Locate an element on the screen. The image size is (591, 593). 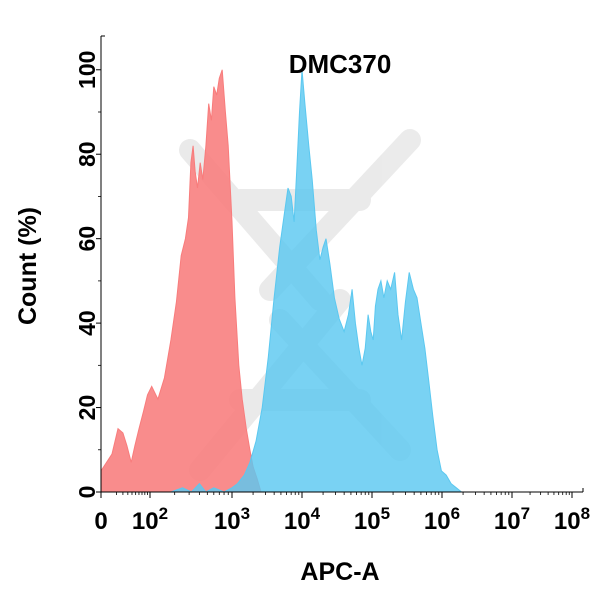
y-axis-title: Count (%) is located at coordinates (28, 266).